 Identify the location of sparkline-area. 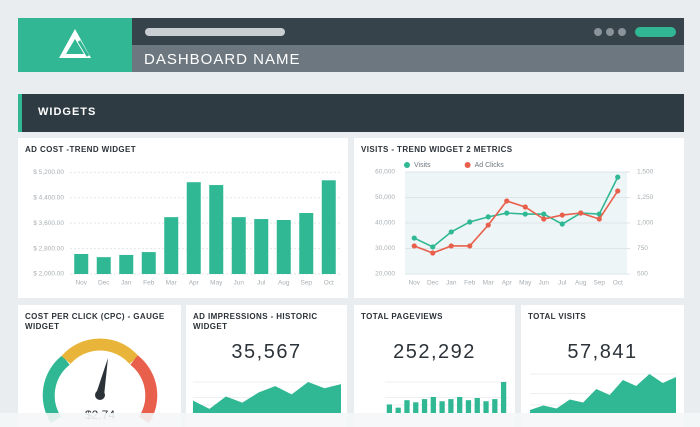
(267, 397).